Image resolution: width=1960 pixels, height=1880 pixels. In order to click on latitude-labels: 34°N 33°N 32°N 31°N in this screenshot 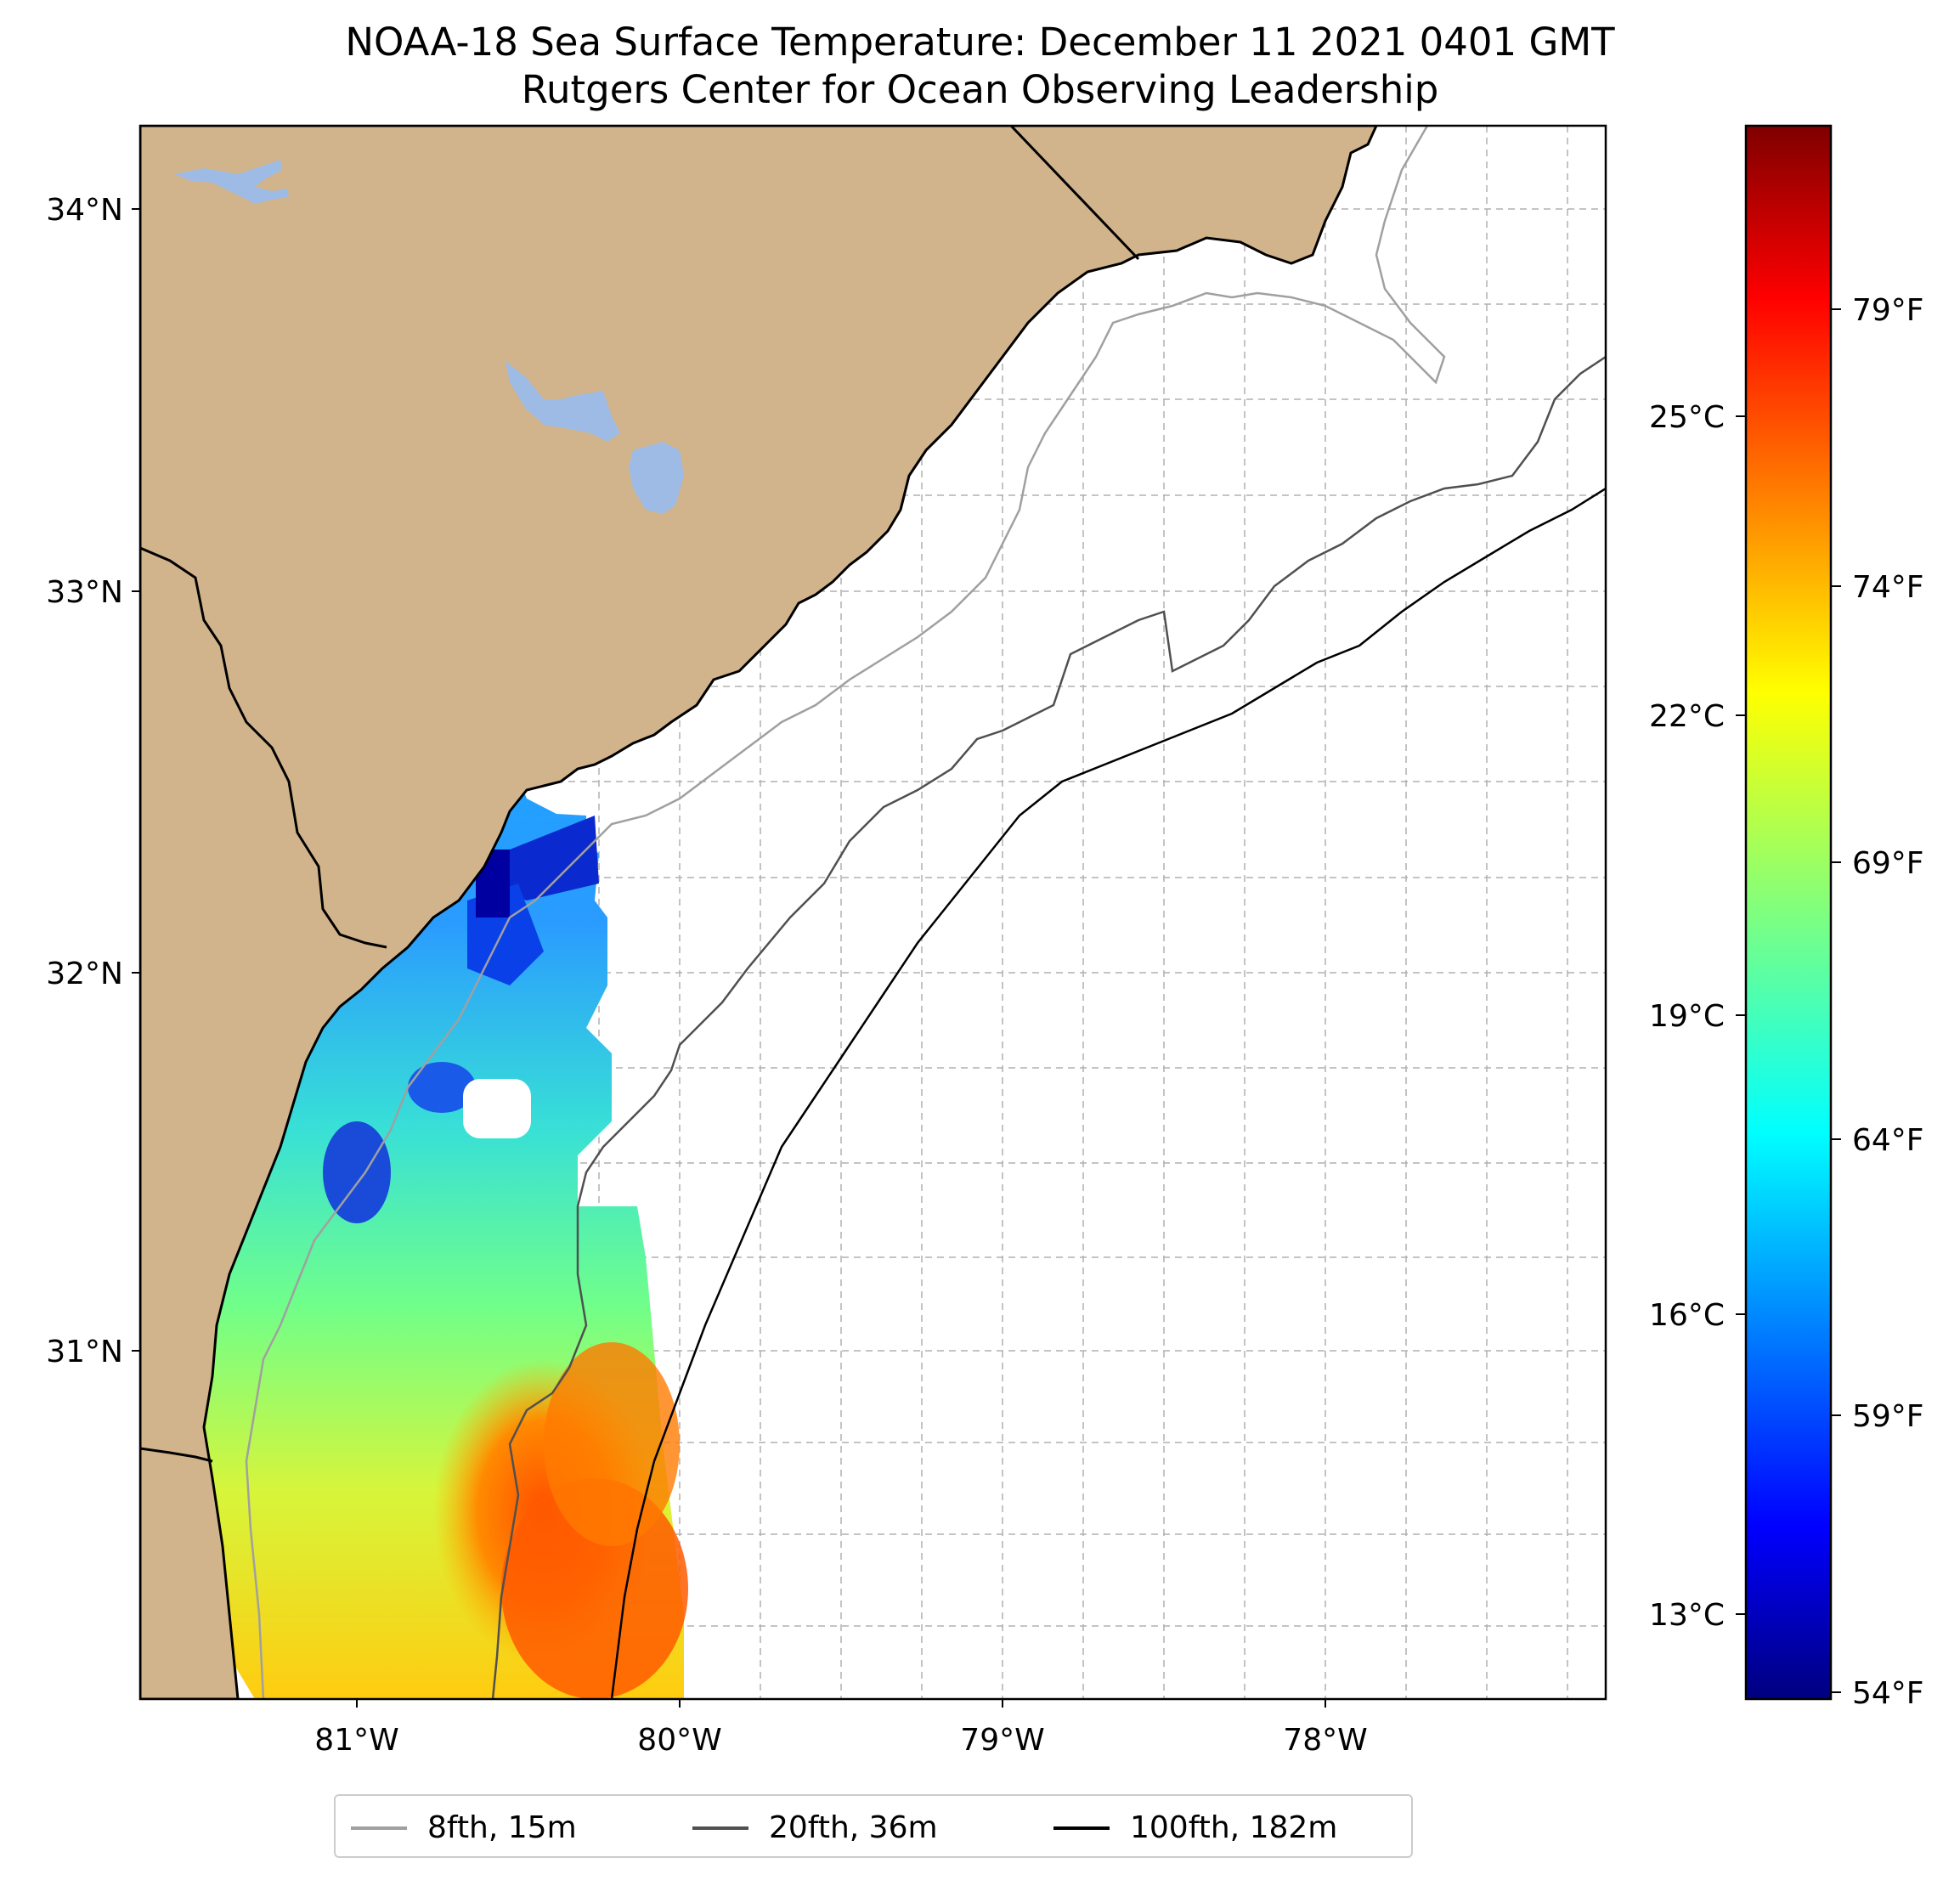, I will do `click(93, 781)`.